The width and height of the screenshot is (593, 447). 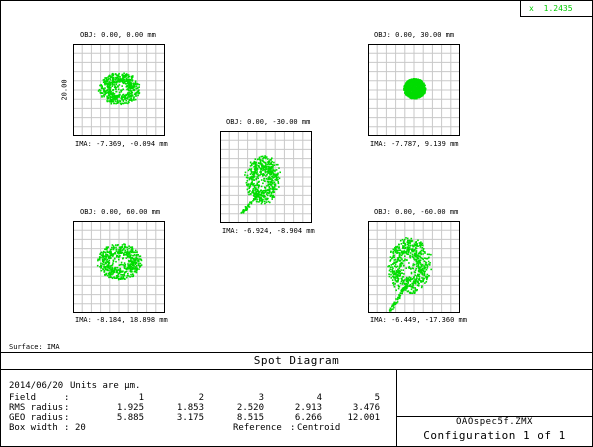 What do you see at coordinates (201, 398) in the screenshot?
I see `field-value: 2` at bounding box center [201, 398].